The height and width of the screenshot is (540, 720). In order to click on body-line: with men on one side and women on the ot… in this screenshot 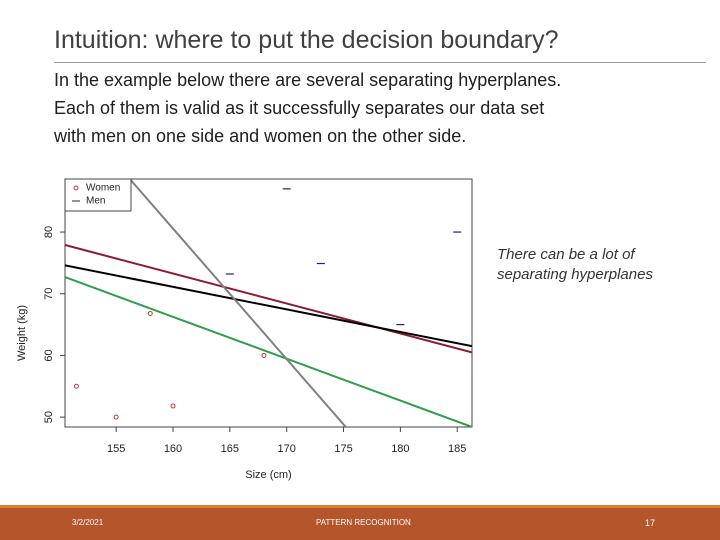, I will do `click(260, 136)`.